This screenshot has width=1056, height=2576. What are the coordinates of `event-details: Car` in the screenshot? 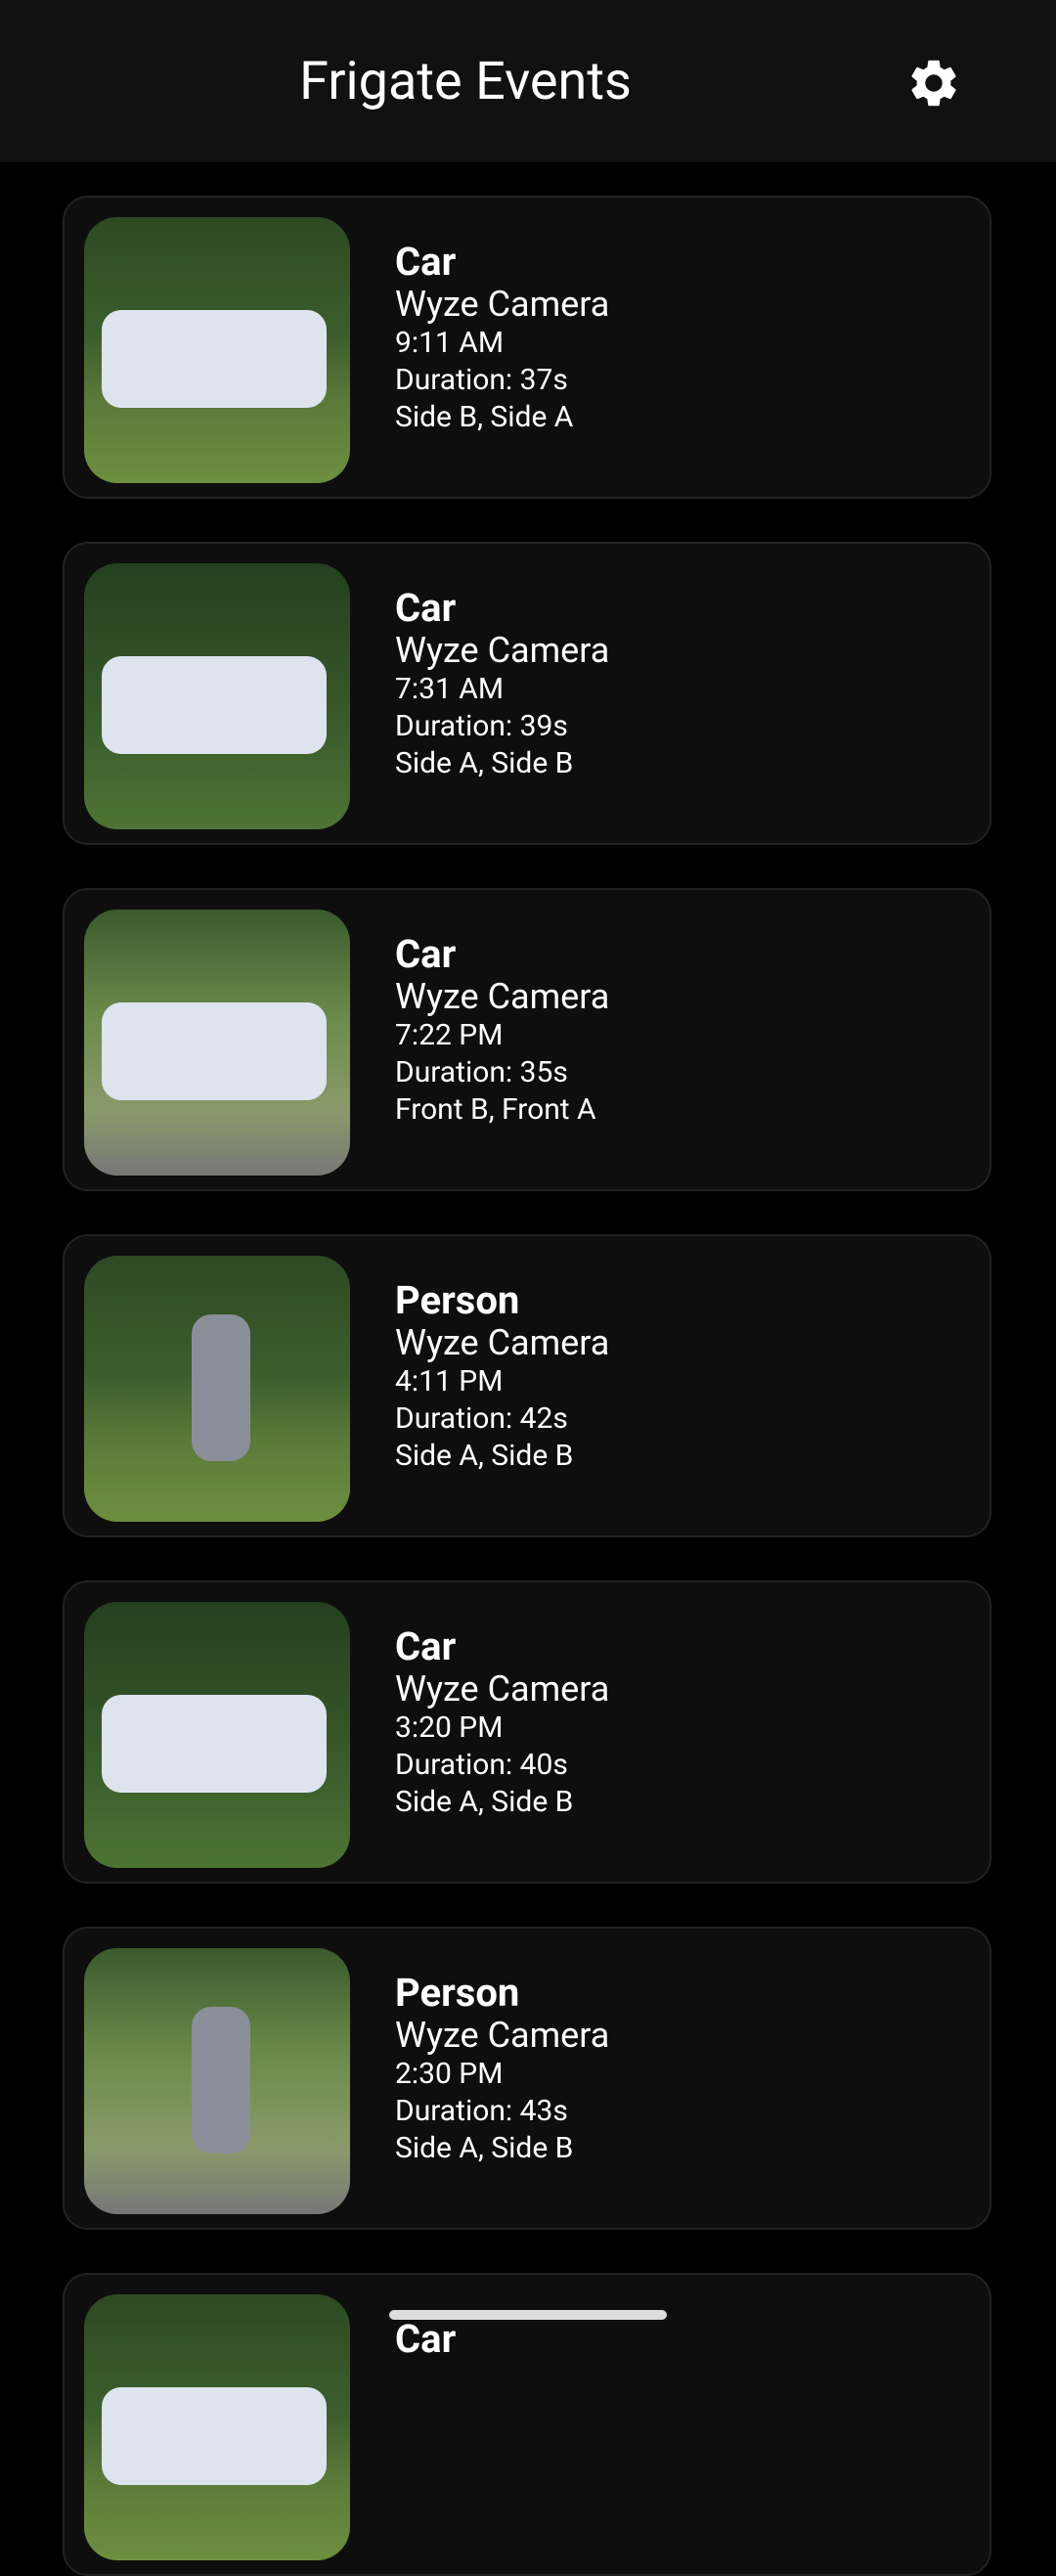 It's located at (425, 2339).